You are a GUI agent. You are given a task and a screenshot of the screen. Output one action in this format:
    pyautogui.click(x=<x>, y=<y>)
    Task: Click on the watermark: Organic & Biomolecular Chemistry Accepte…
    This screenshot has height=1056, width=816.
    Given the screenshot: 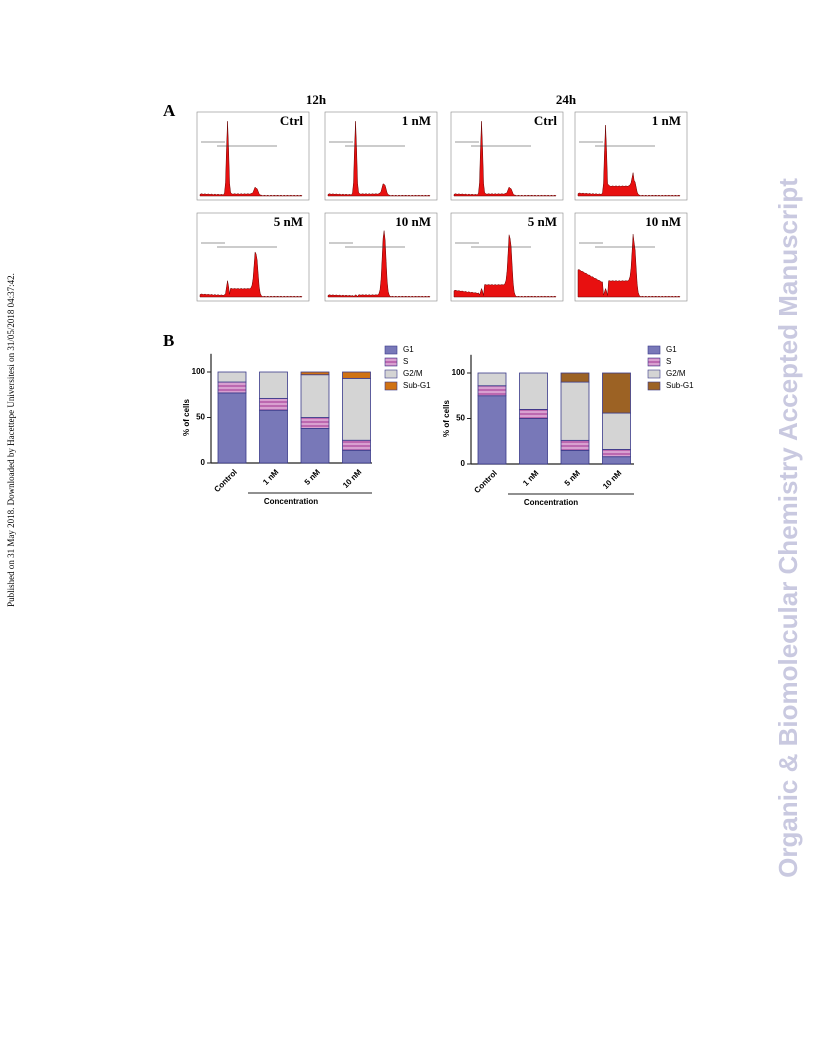 What is the action you would take?
    pyautogui.click(x=788, y=528)
    